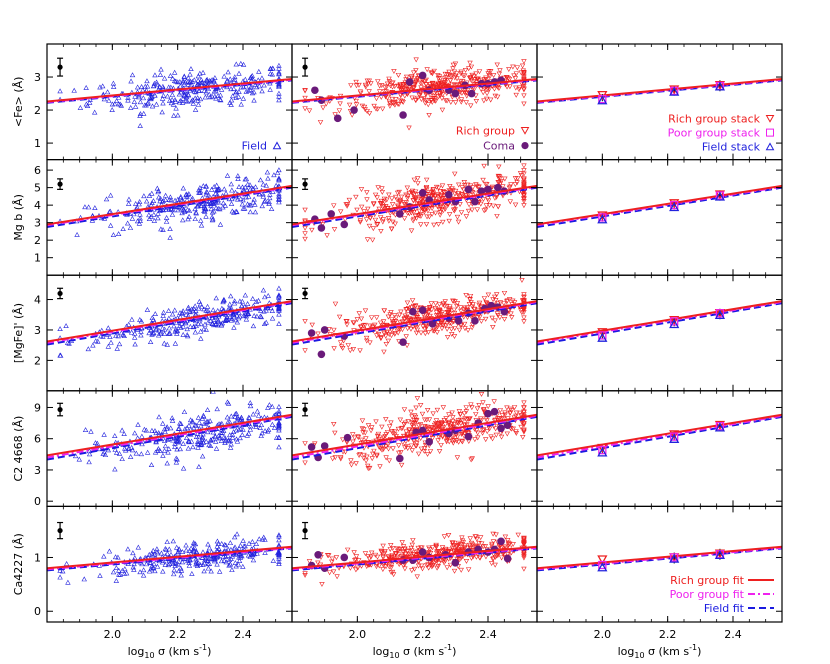 The image size is (830, 664). Describe the element at coordinates (37, 501) in the screenshot. I see `y-tick-label: 0` at that location.